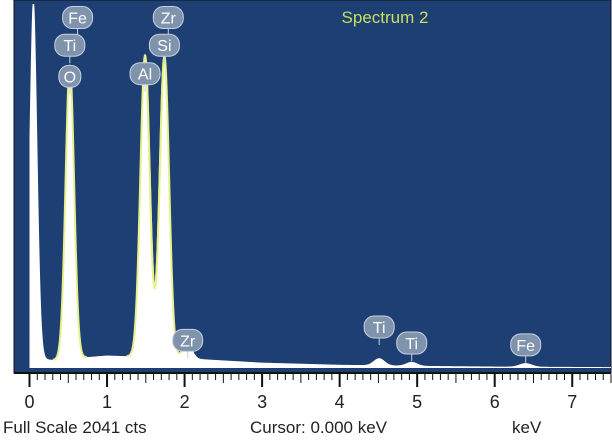 The image size is (612, 440). I want to click on peak-label-text: Si, so click(164, 46).